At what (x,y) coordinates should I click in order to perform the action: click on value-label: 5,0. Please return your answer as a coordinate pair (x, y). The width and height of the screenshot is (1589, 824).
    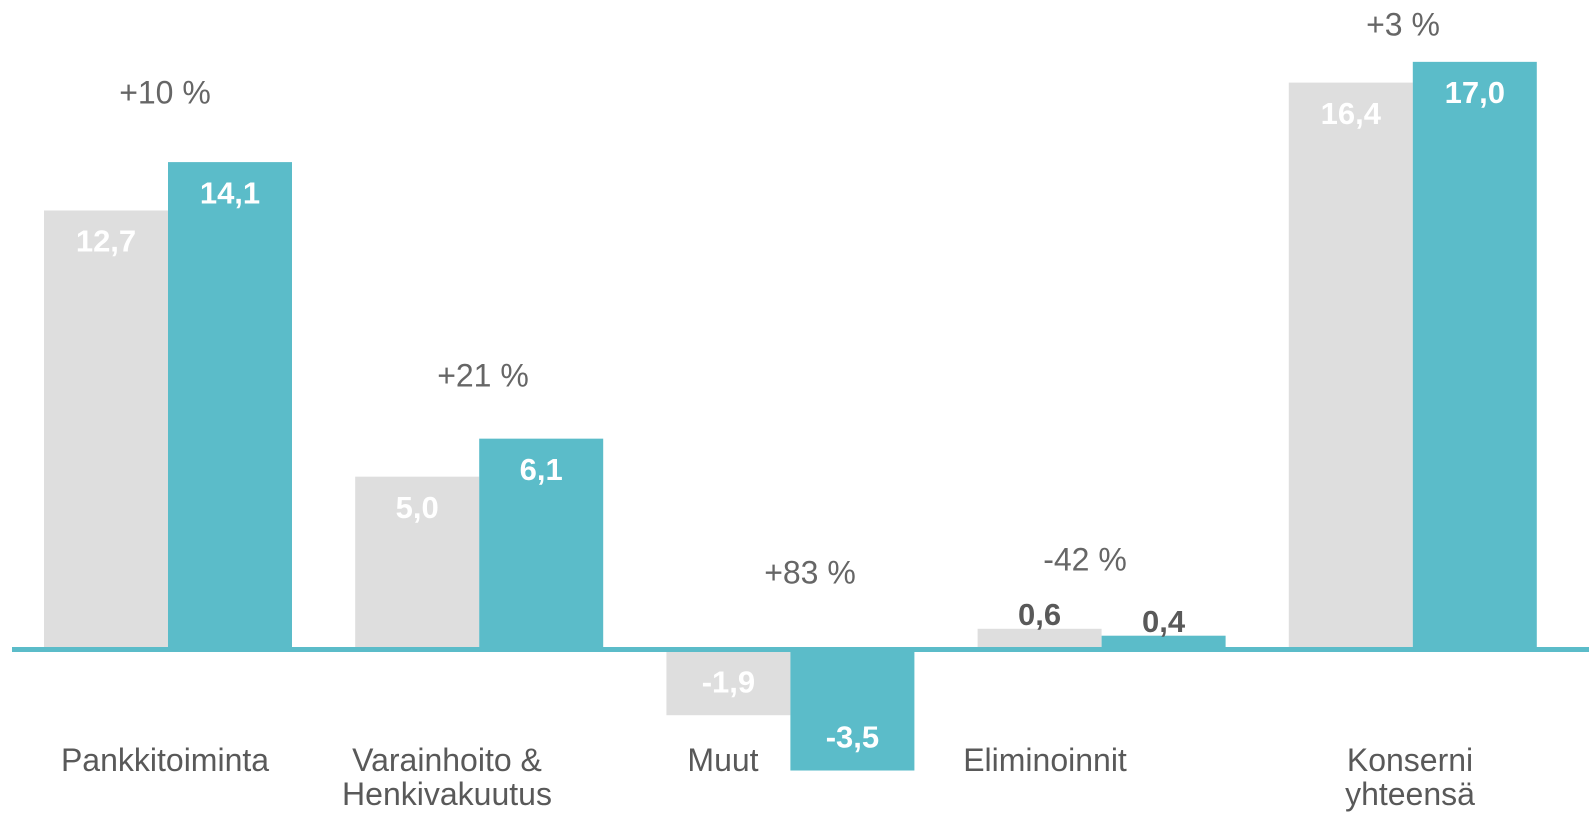
    Looking at the image, I should click on (417, 507).